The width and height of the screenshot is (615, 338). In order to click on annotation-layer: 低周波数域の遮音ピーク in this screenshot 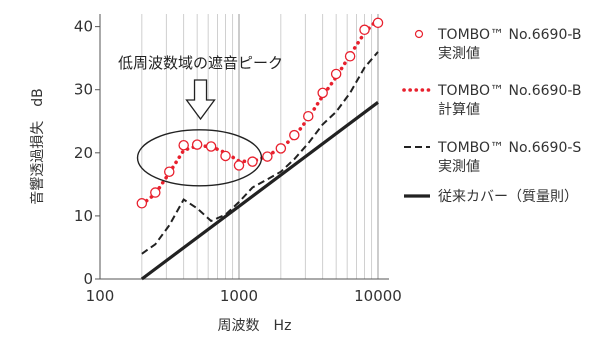, I will do `click(200, 120)`.